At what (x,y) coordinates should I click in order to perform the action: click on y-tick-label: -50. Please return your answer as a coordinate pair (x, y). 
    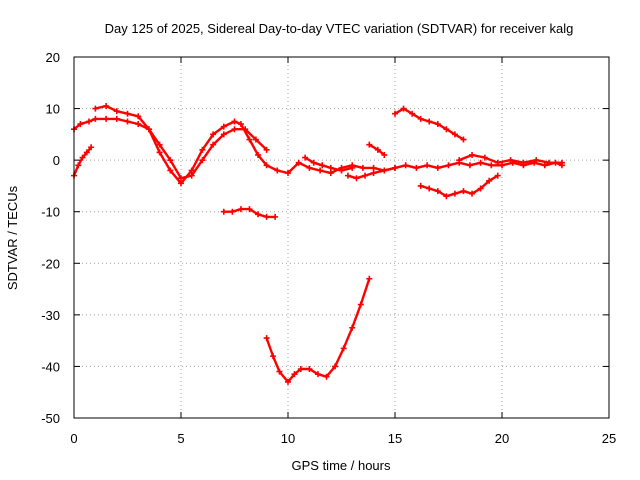
    Looking at the image, I should click on (50, 418).